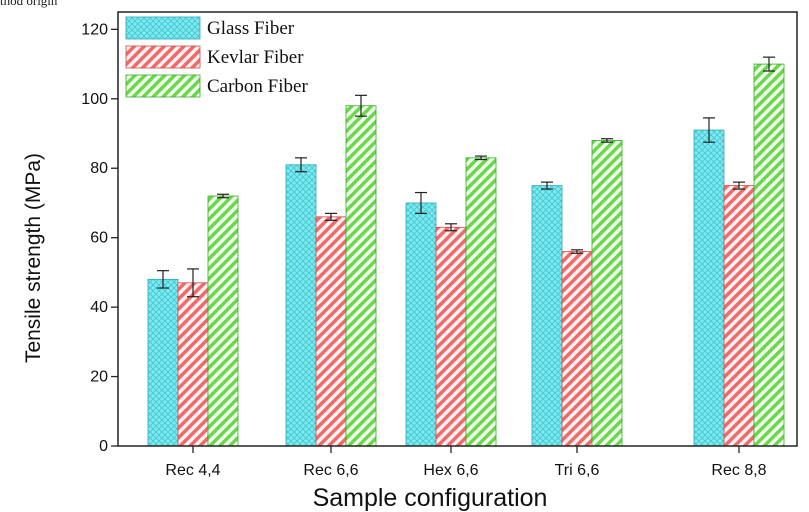  I want to click on y-tick-label: 20, so click(99, 377).